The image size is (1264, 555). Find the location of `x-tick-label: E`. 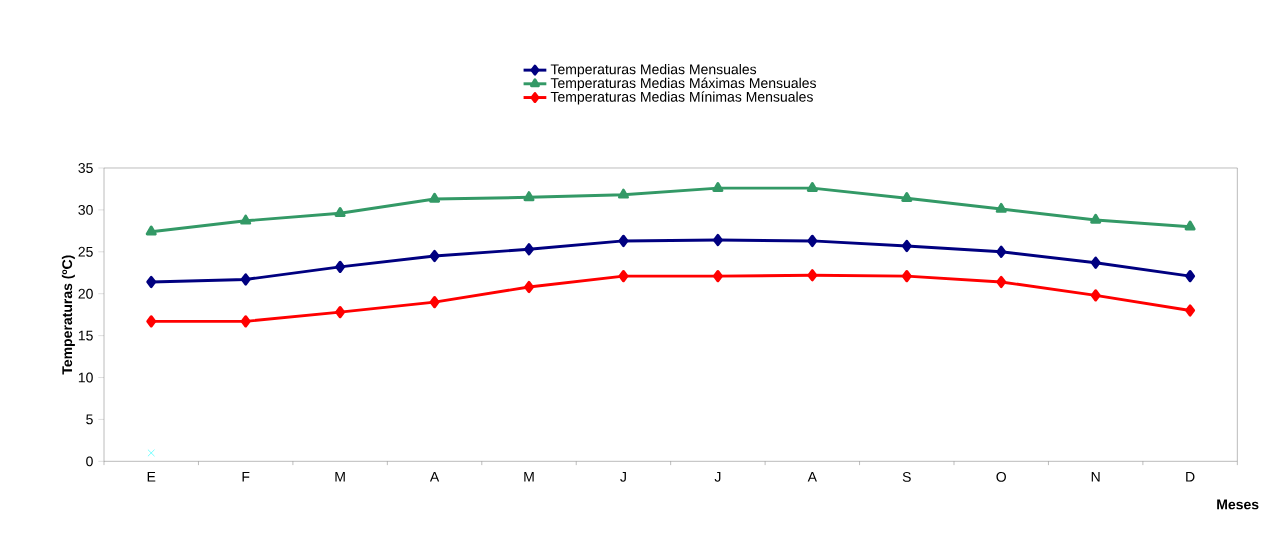

x-tick-label: E is located at coordinates (151, 477).